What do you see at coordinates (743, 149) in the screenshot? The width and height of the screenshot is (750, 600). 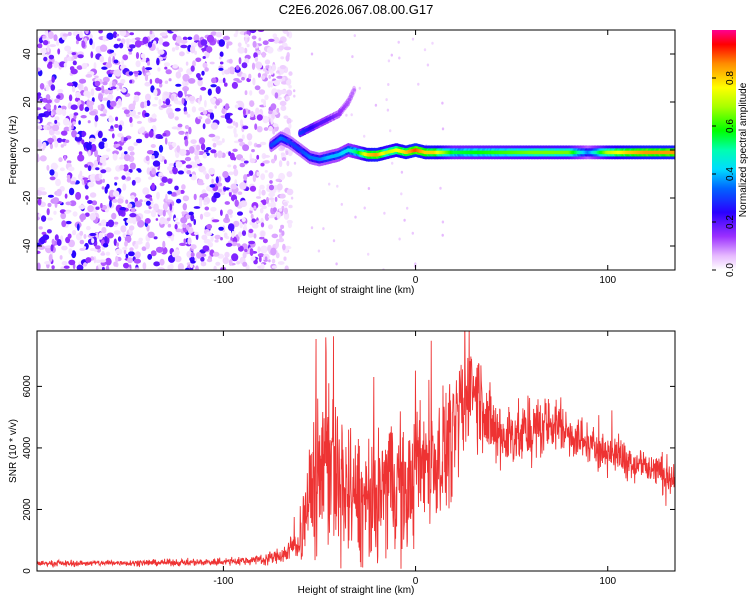 I see `colorbar-label: Normalized spectral amplitude` at bounding box center [743, 149].